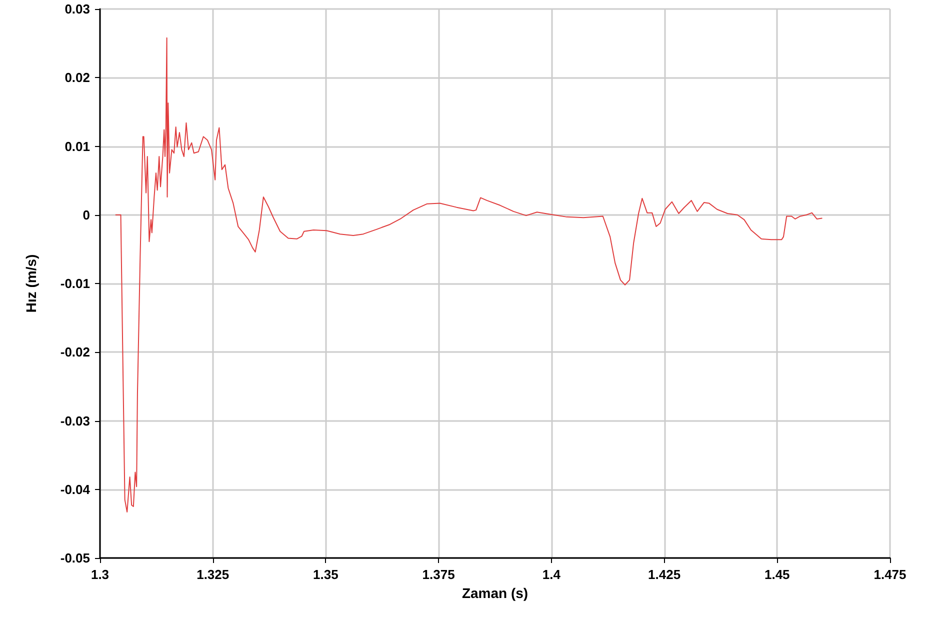 The image size is (929, 622). I want to click on x-tick-label: 1.425, so click(664, 574).